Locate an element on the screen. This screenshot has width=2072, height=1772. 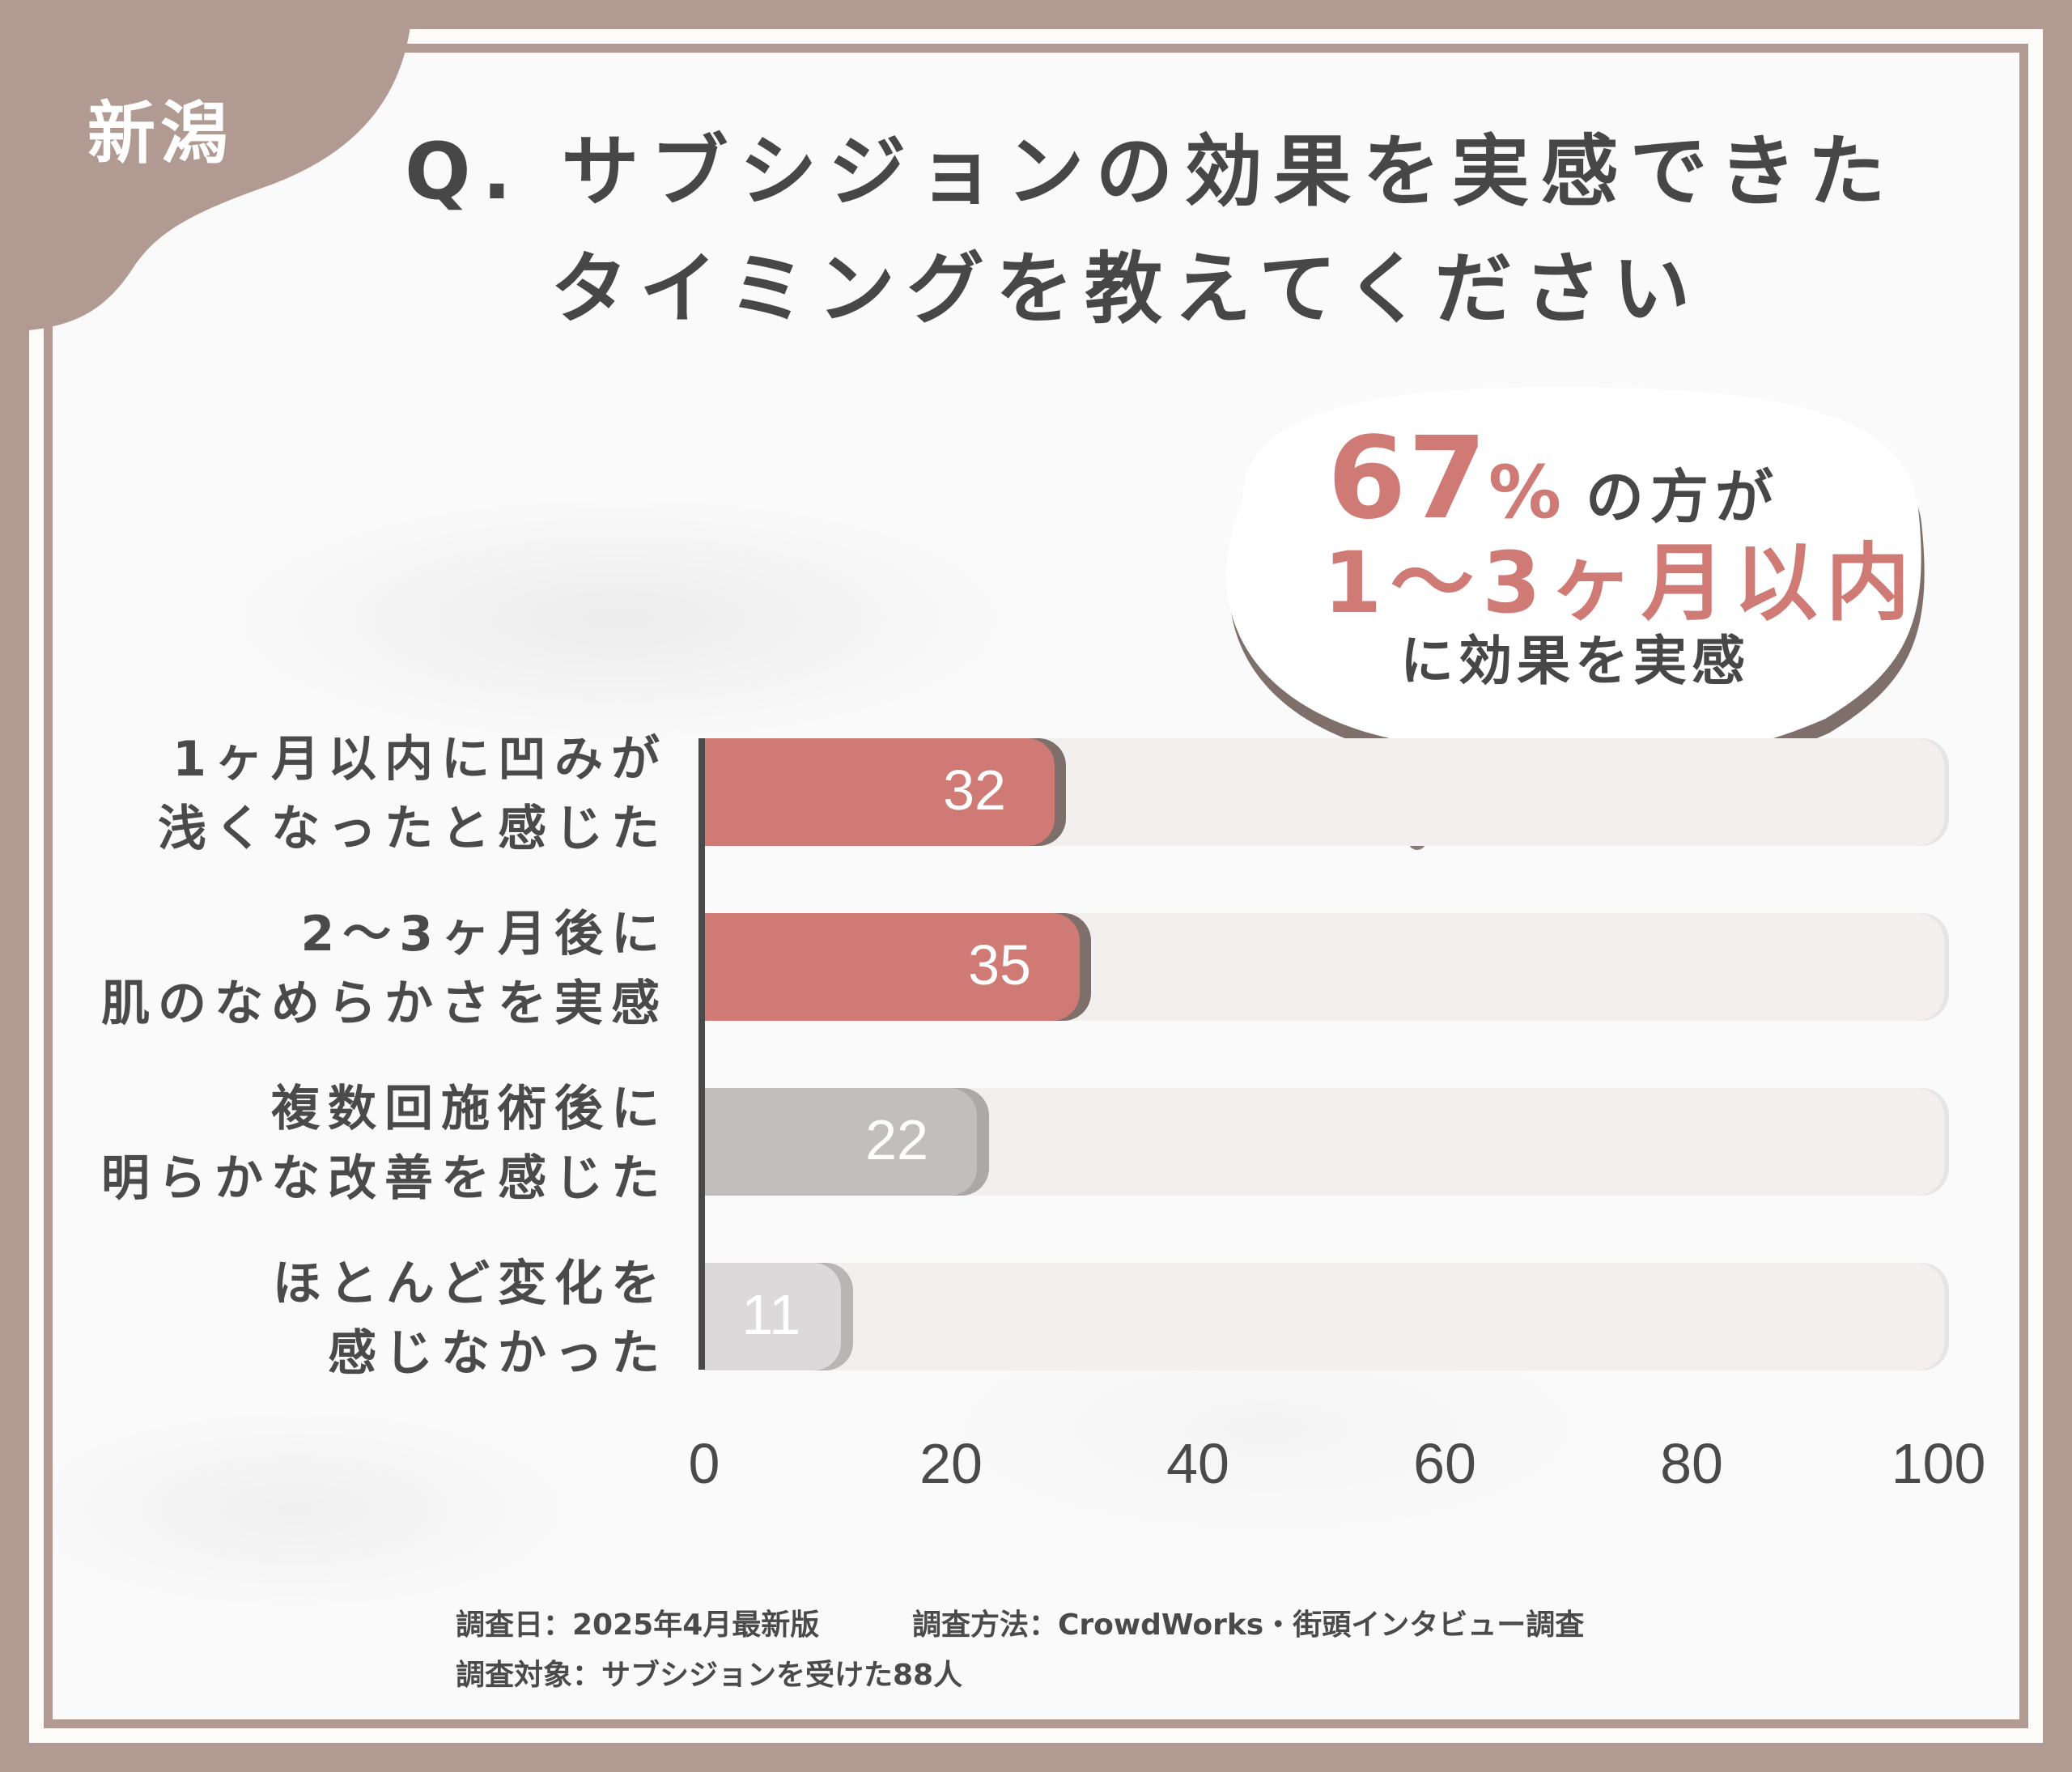
speech-bubble is located at coordinates (1575, 597).